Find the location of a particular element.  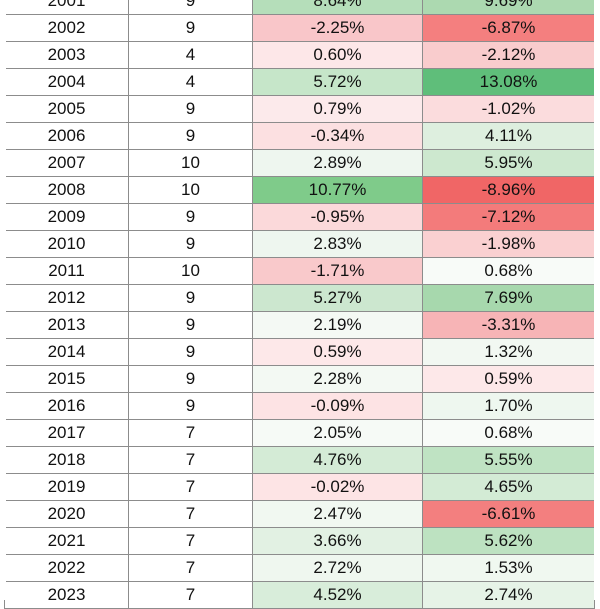

year-cell: 2004 is located at coordinates (66, 82).